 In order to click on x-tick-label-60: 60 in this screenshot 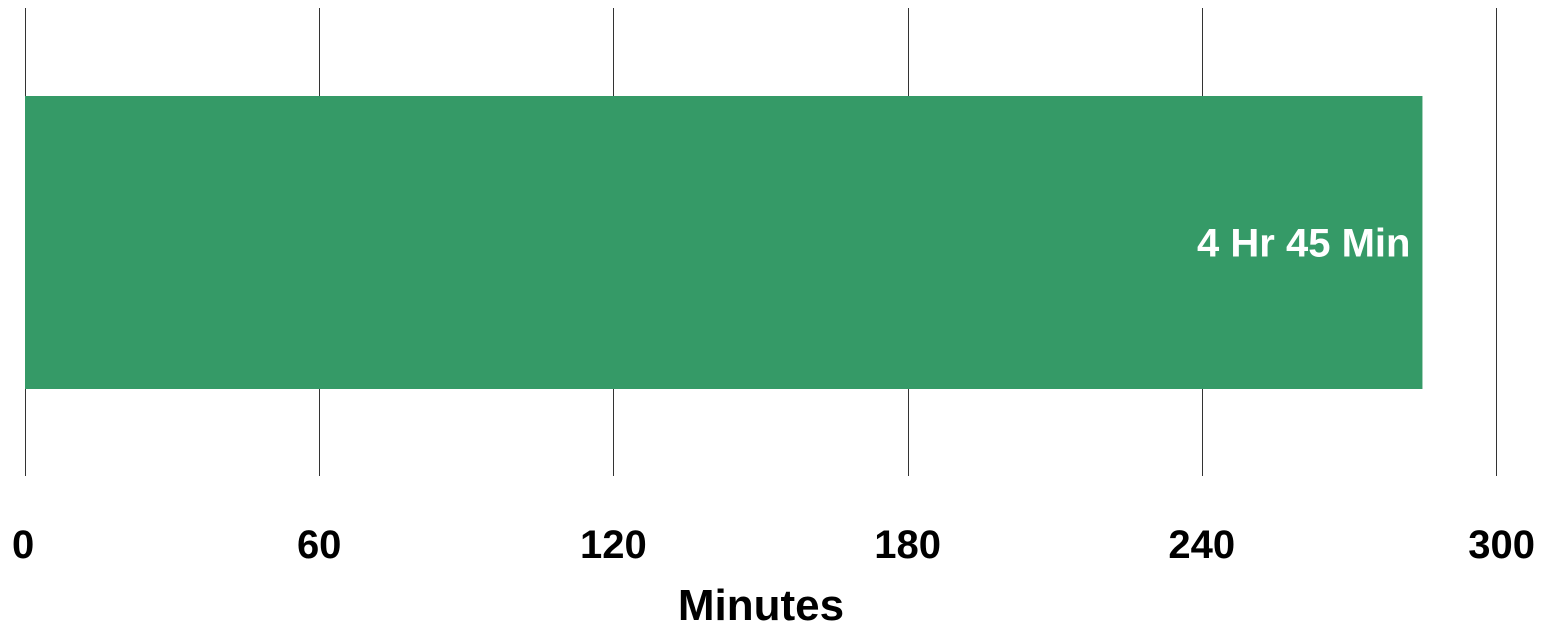, I will do `click(319, 545)`.